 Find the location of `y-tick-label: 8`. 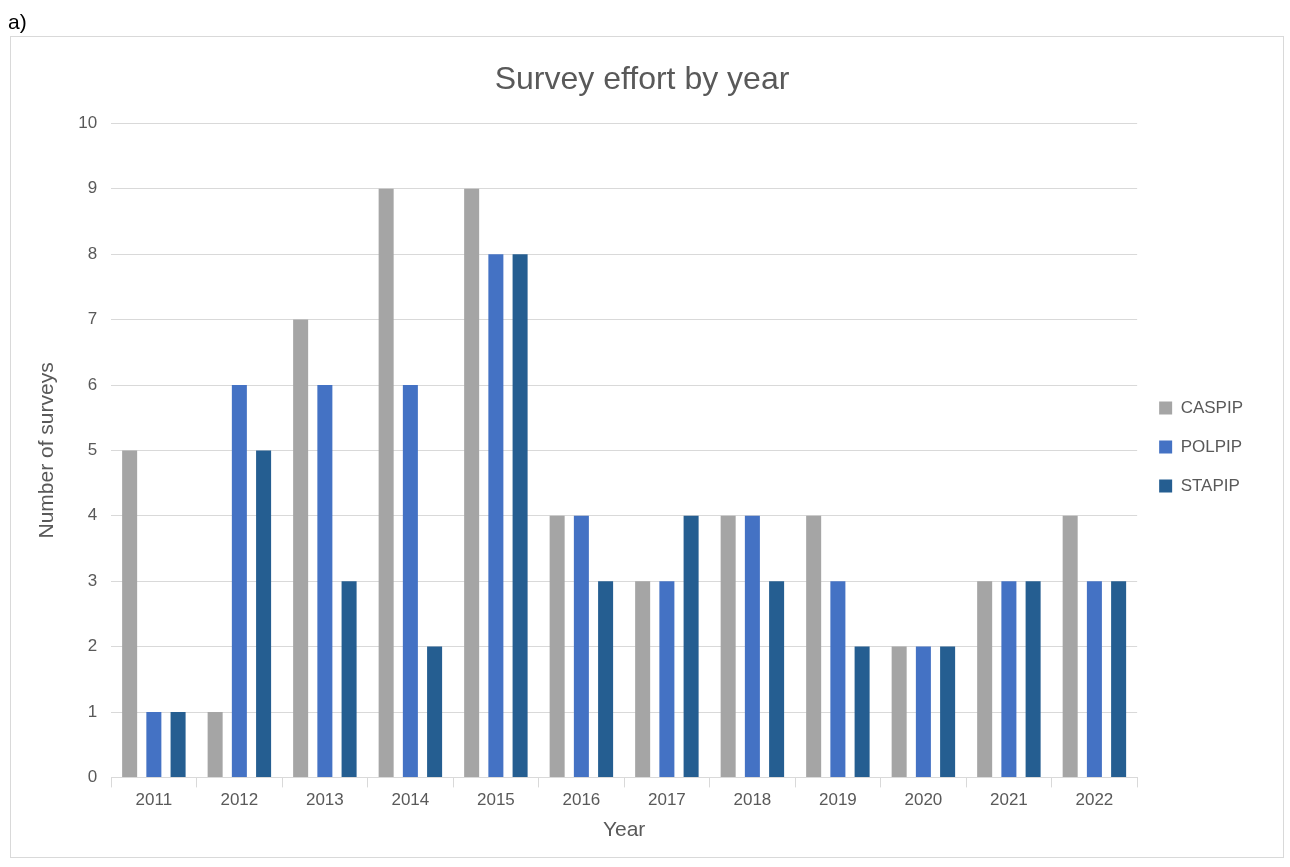

y-tick-label: 8 is located at coordinates (92, 253).